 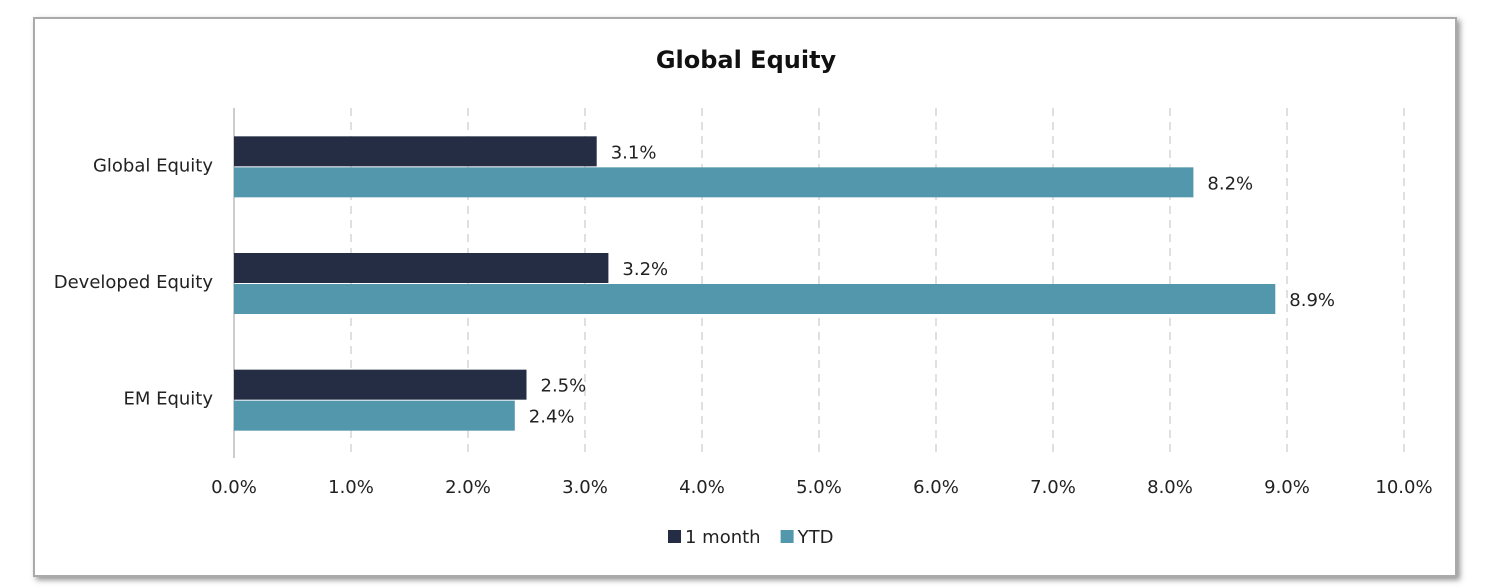 I want to click on x-tick-label: 10.0%, so click(x=1403, y=487).